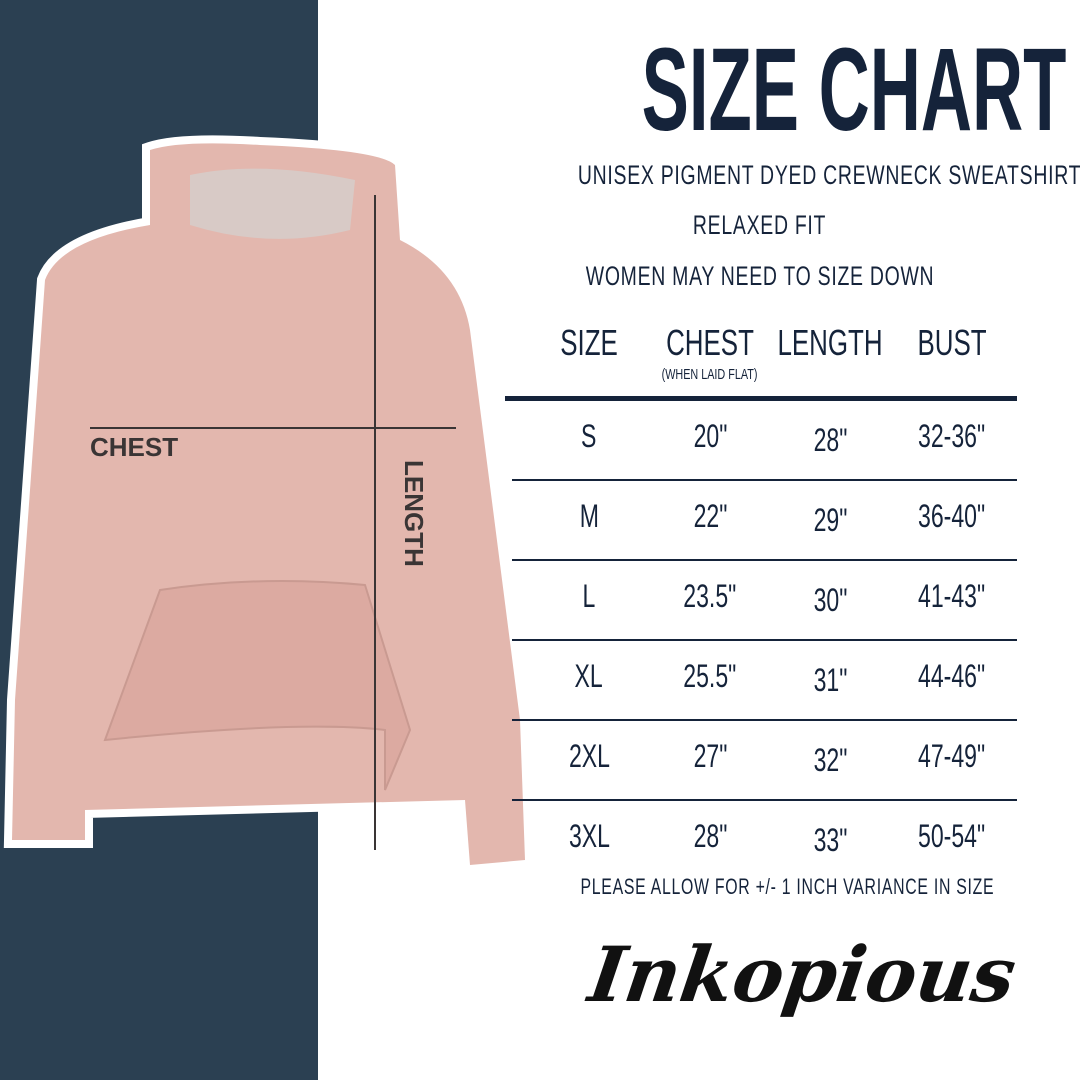  I want to click on header-chest: CHEST, so click(710, 342).